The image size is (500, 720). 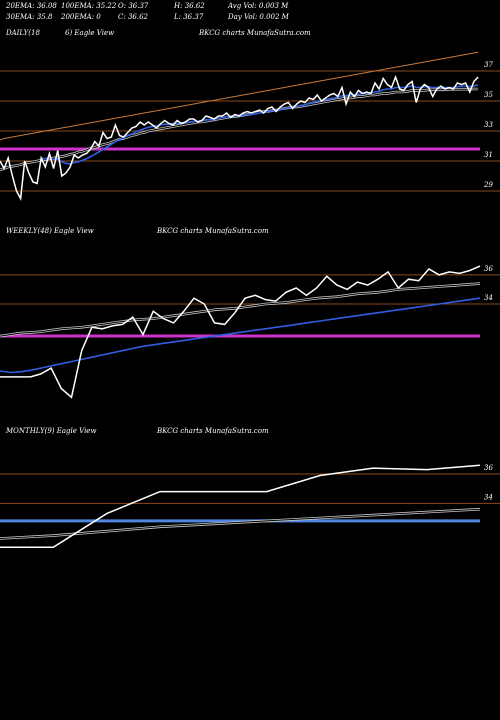 I want to click on stat-200ema: 200EMA: 0, so click(x=81, y=17).